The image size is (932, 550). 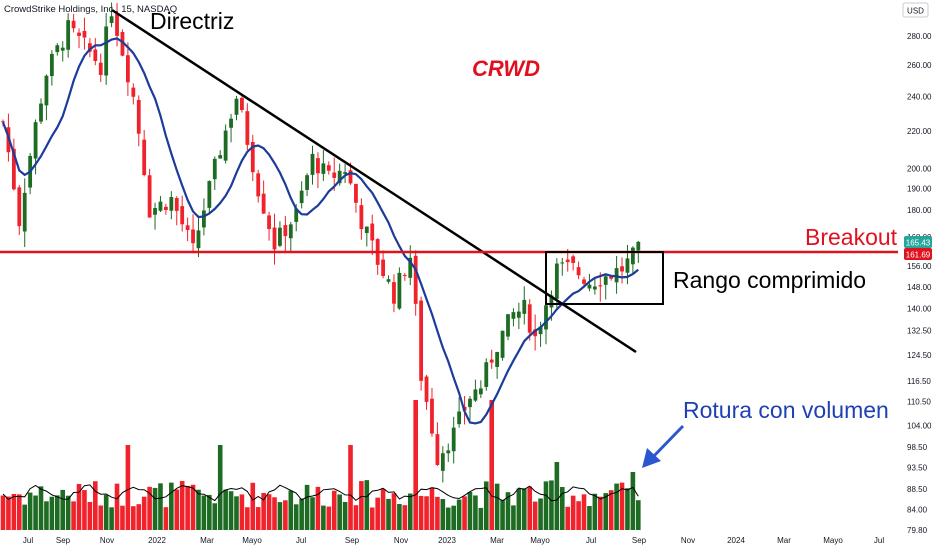 I want to click on breakout-label: Breakout, so click(x=851, y=237).